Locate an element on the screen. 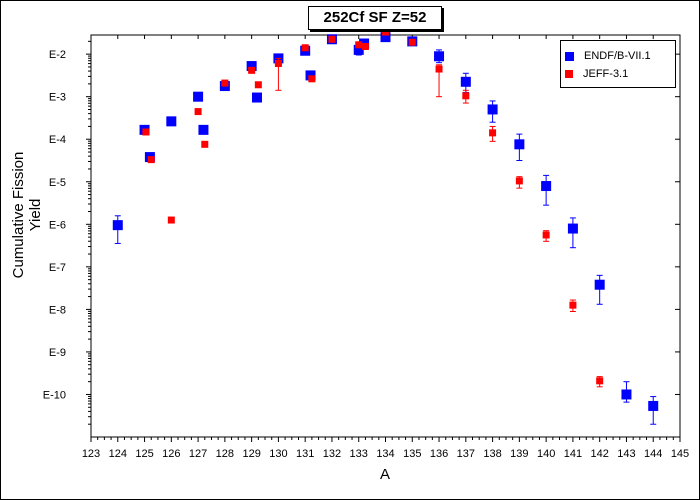  y-tick-label: E-10 is located at coordinates (54, 395).